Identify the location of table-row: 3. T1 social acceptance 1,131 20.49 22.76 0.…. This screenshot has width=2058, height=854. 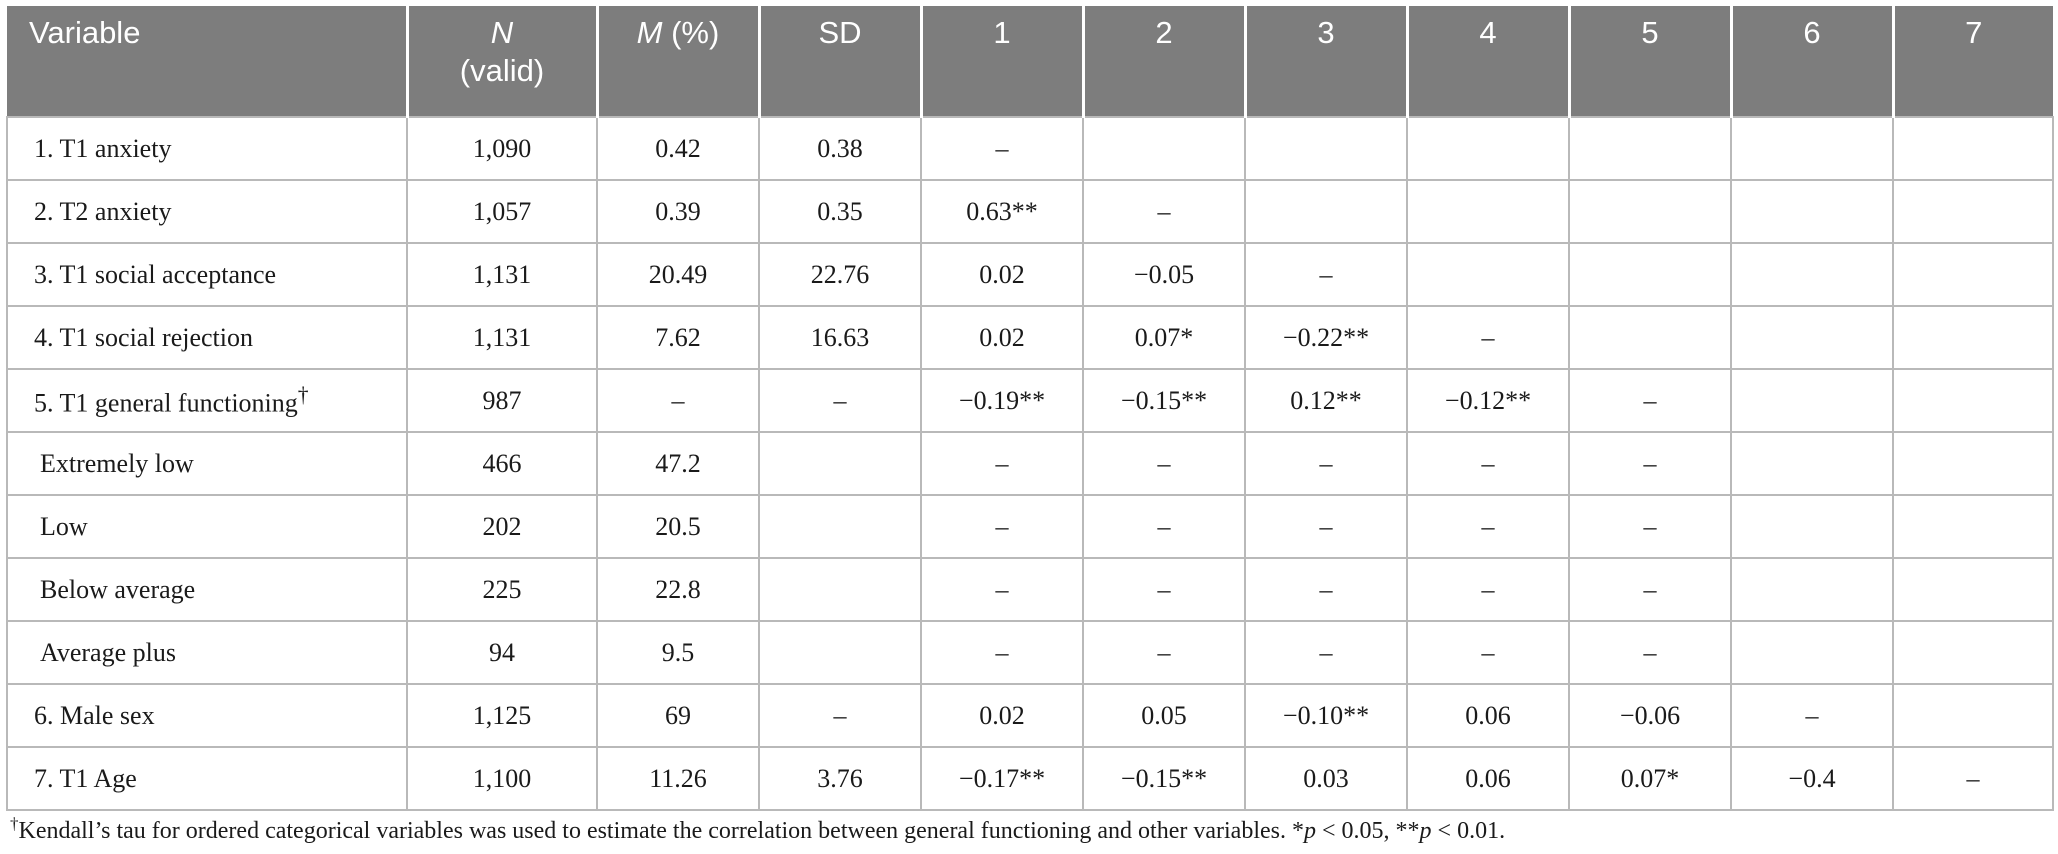
(1030, 274).